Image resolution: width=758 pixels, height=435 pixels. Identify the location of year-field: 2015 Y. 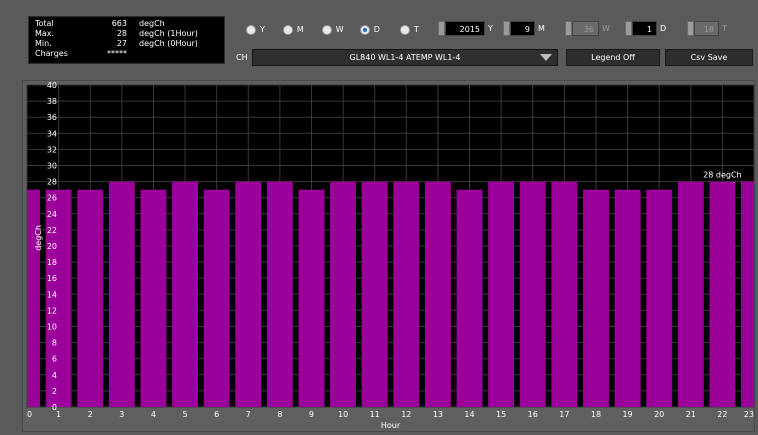
(465, 28).